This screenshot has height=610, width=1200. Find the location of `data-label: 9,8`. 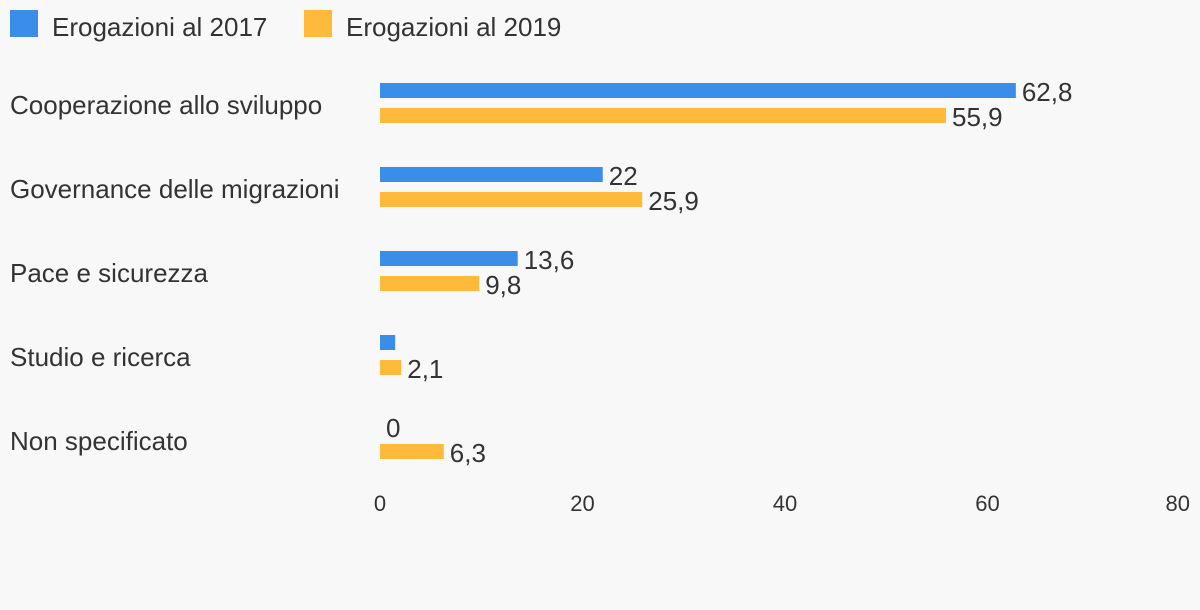

data-label: 9,8 is located at coordinates (503, 285).